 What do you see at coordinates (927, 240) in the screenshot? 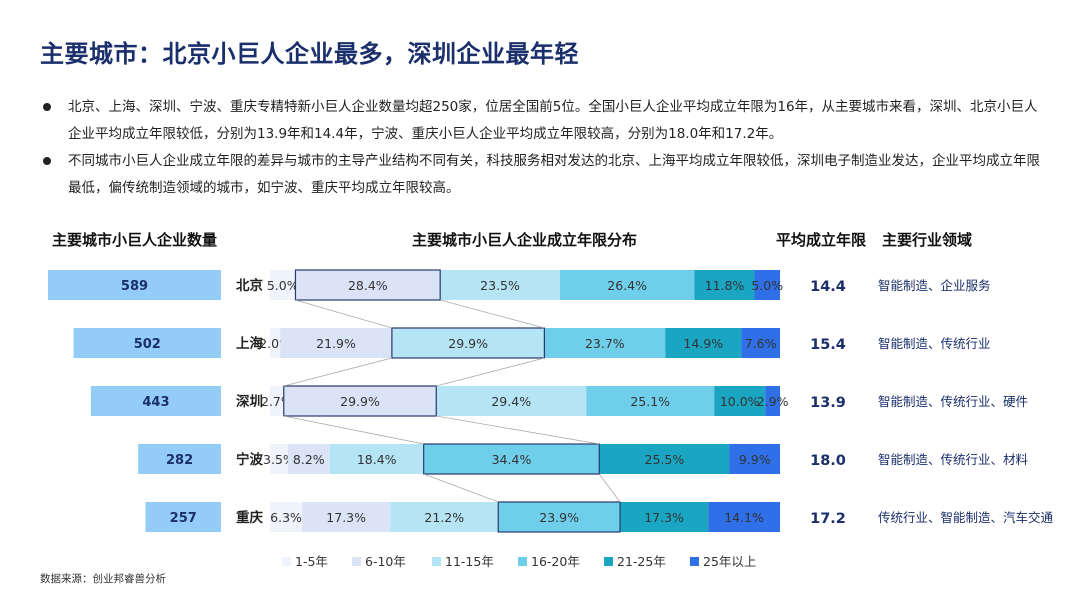
I see `industry-column-header: 主要行业领域` at bounding box center [927, 240].